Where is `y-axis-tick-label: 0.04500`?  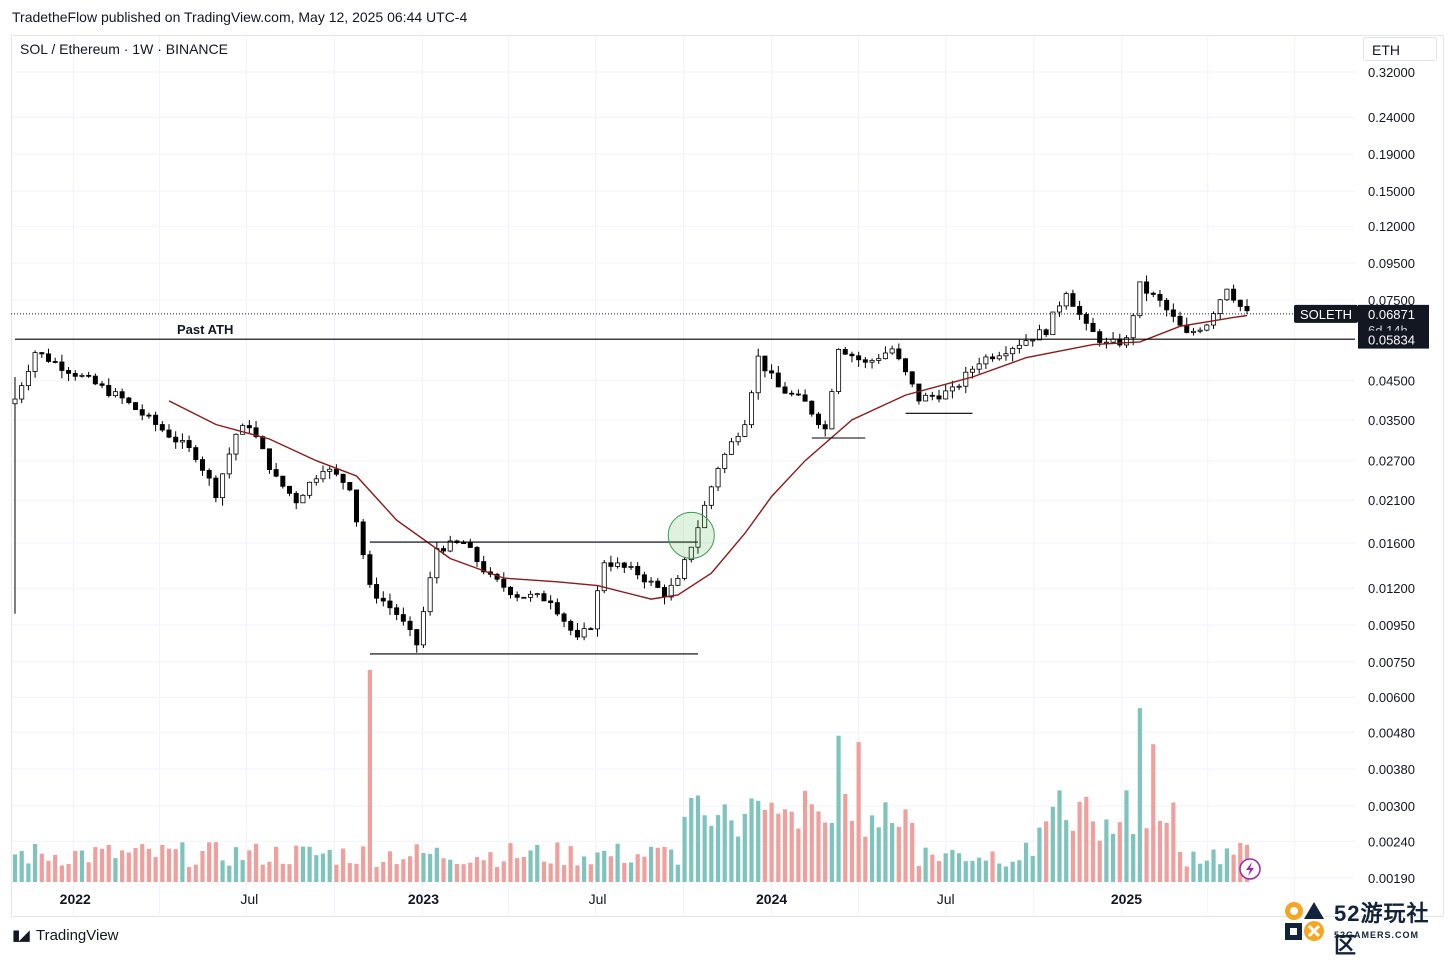 y-axis-tick-label: 0.04500 is located at coordinates (1391, 380).